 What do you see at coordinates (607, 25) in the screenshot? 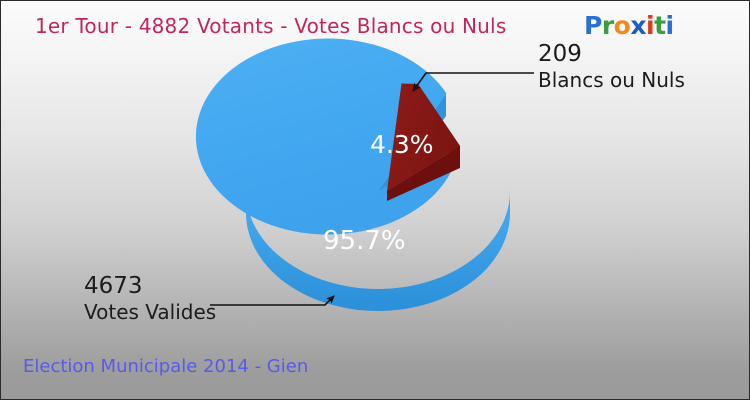
I see `logo-letter-1: r` at bounding box center [607, 25].